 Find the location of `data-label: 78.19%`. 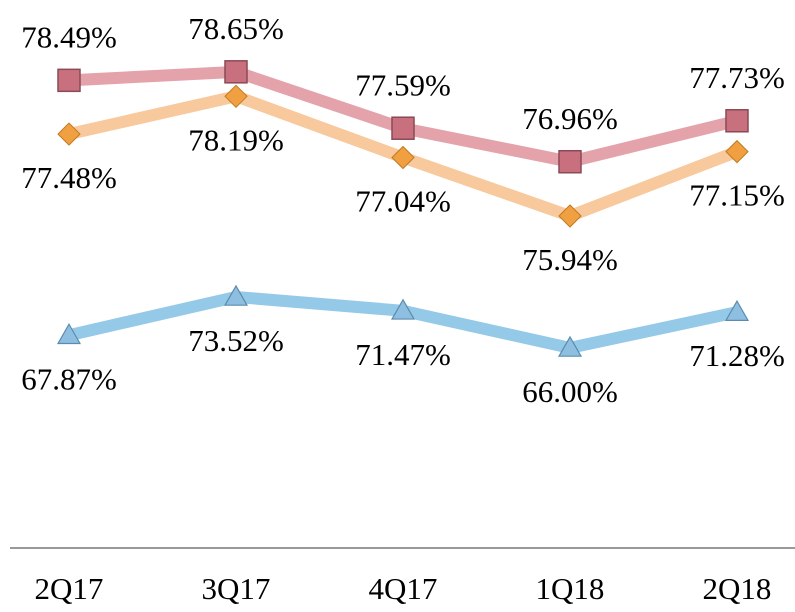

data-label: 78.19% is located at coordinates (236, 139).